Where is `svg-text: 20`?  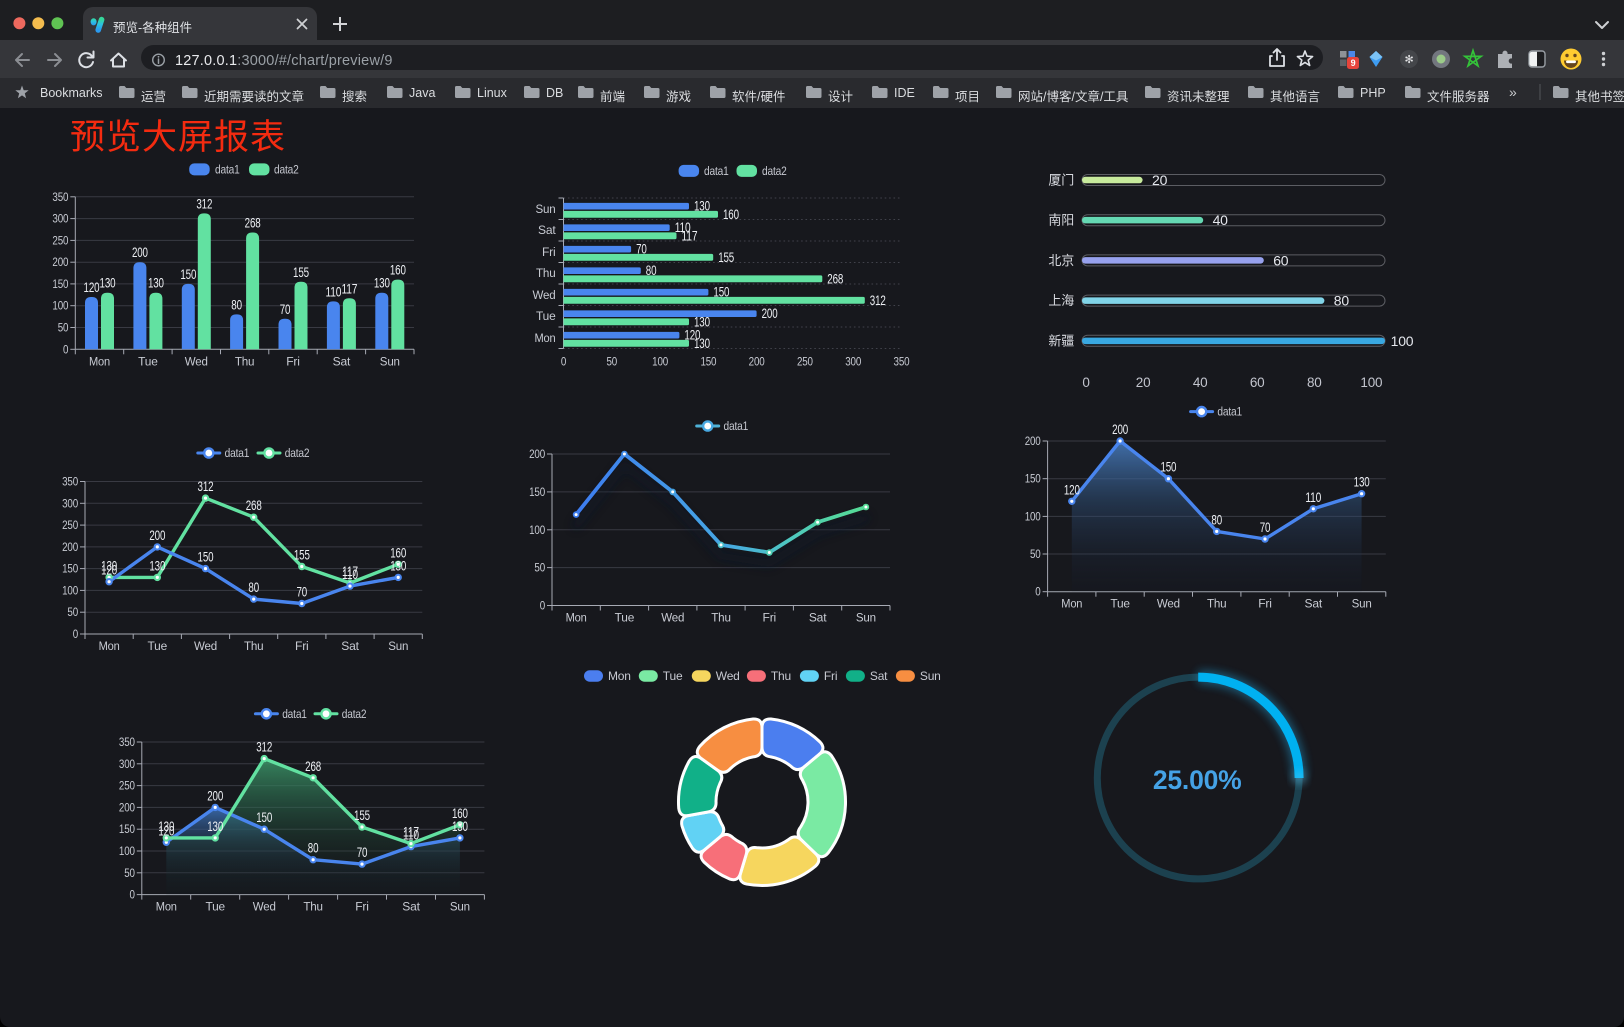
svg-text: 20 is located at coordinates (1143, 382).